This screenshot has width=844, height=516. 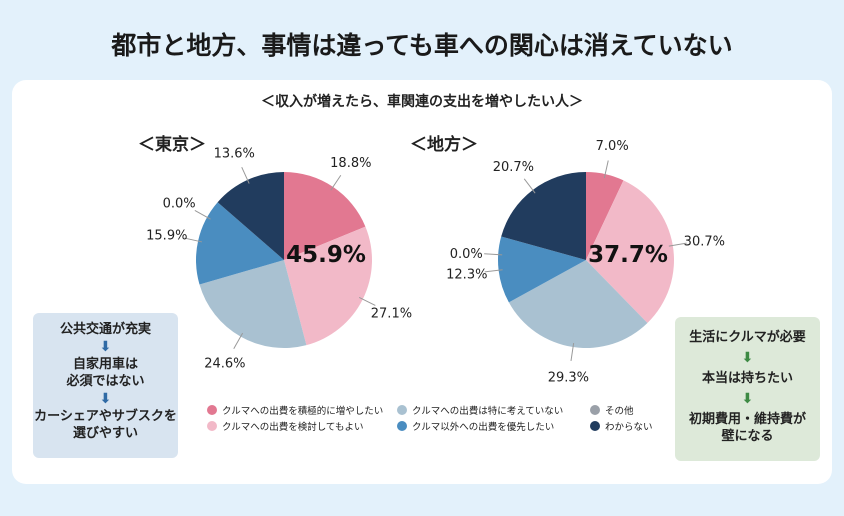 What do you see at coordinates (105, 329) in the screenshot?
I see `step: 公共交通が充実` at bounding box center [105, 329].